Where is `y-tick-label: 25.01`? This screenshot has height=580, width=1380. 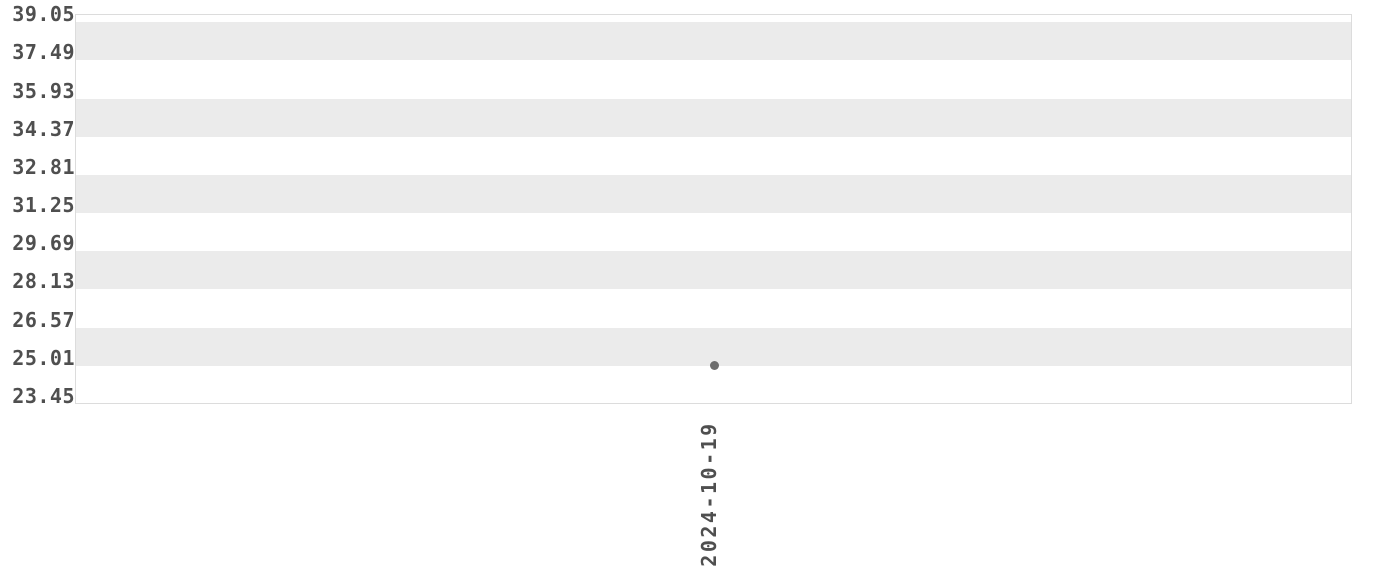 y-tick-label: 25.01 is located at coordinates (43, 357).